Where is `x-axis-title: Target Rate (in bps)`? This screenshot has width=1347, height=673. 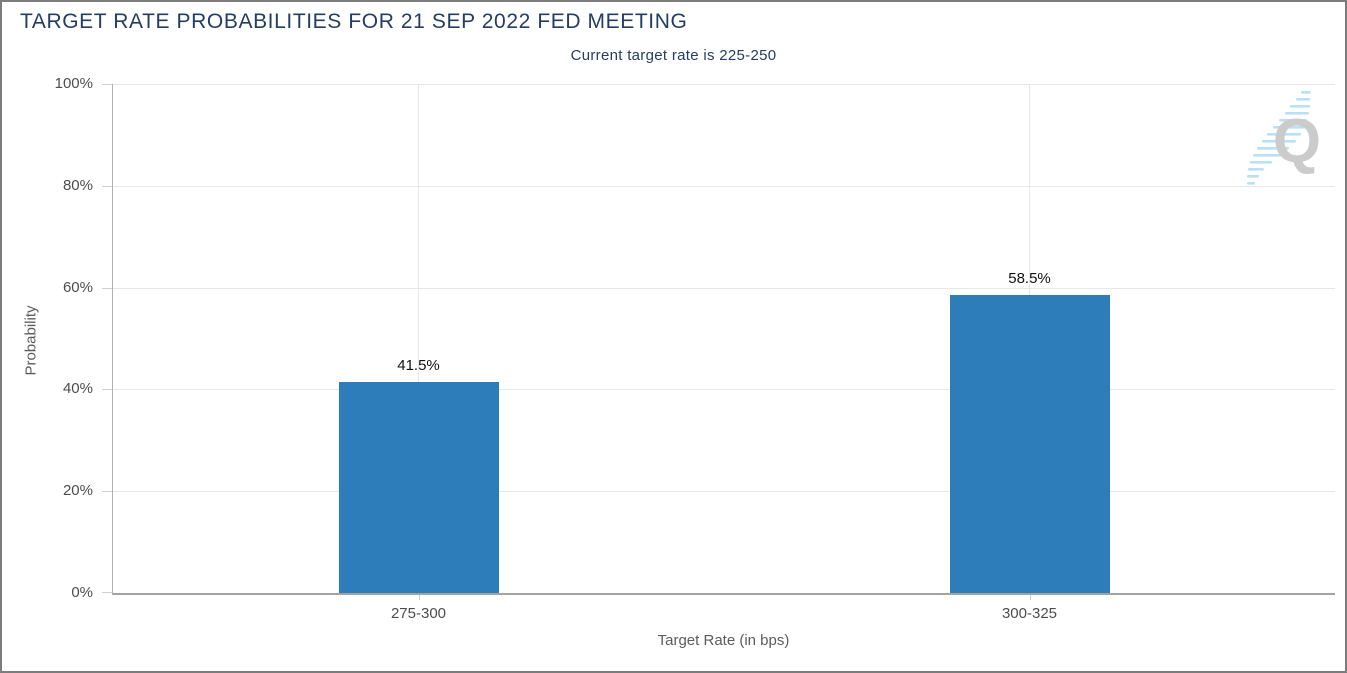 x-axis-title: Target Rate (in bps) is located at coordinates (723, 640).